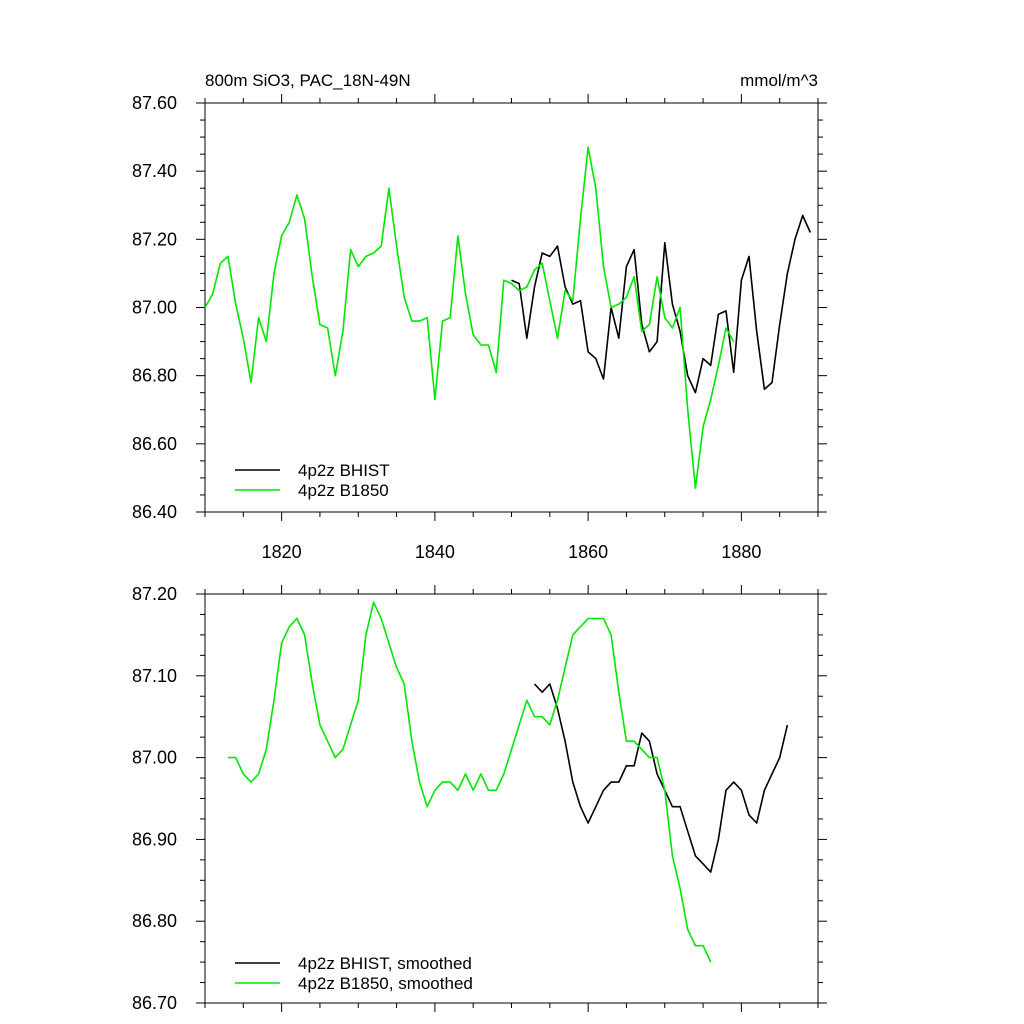 This screenshot has height=1024, width=1024. Describe the element at coordinates (385, 963) in the screenshot. I see `bottom-legend-label-0: 4p2z BHIST, smoothed` at that location.